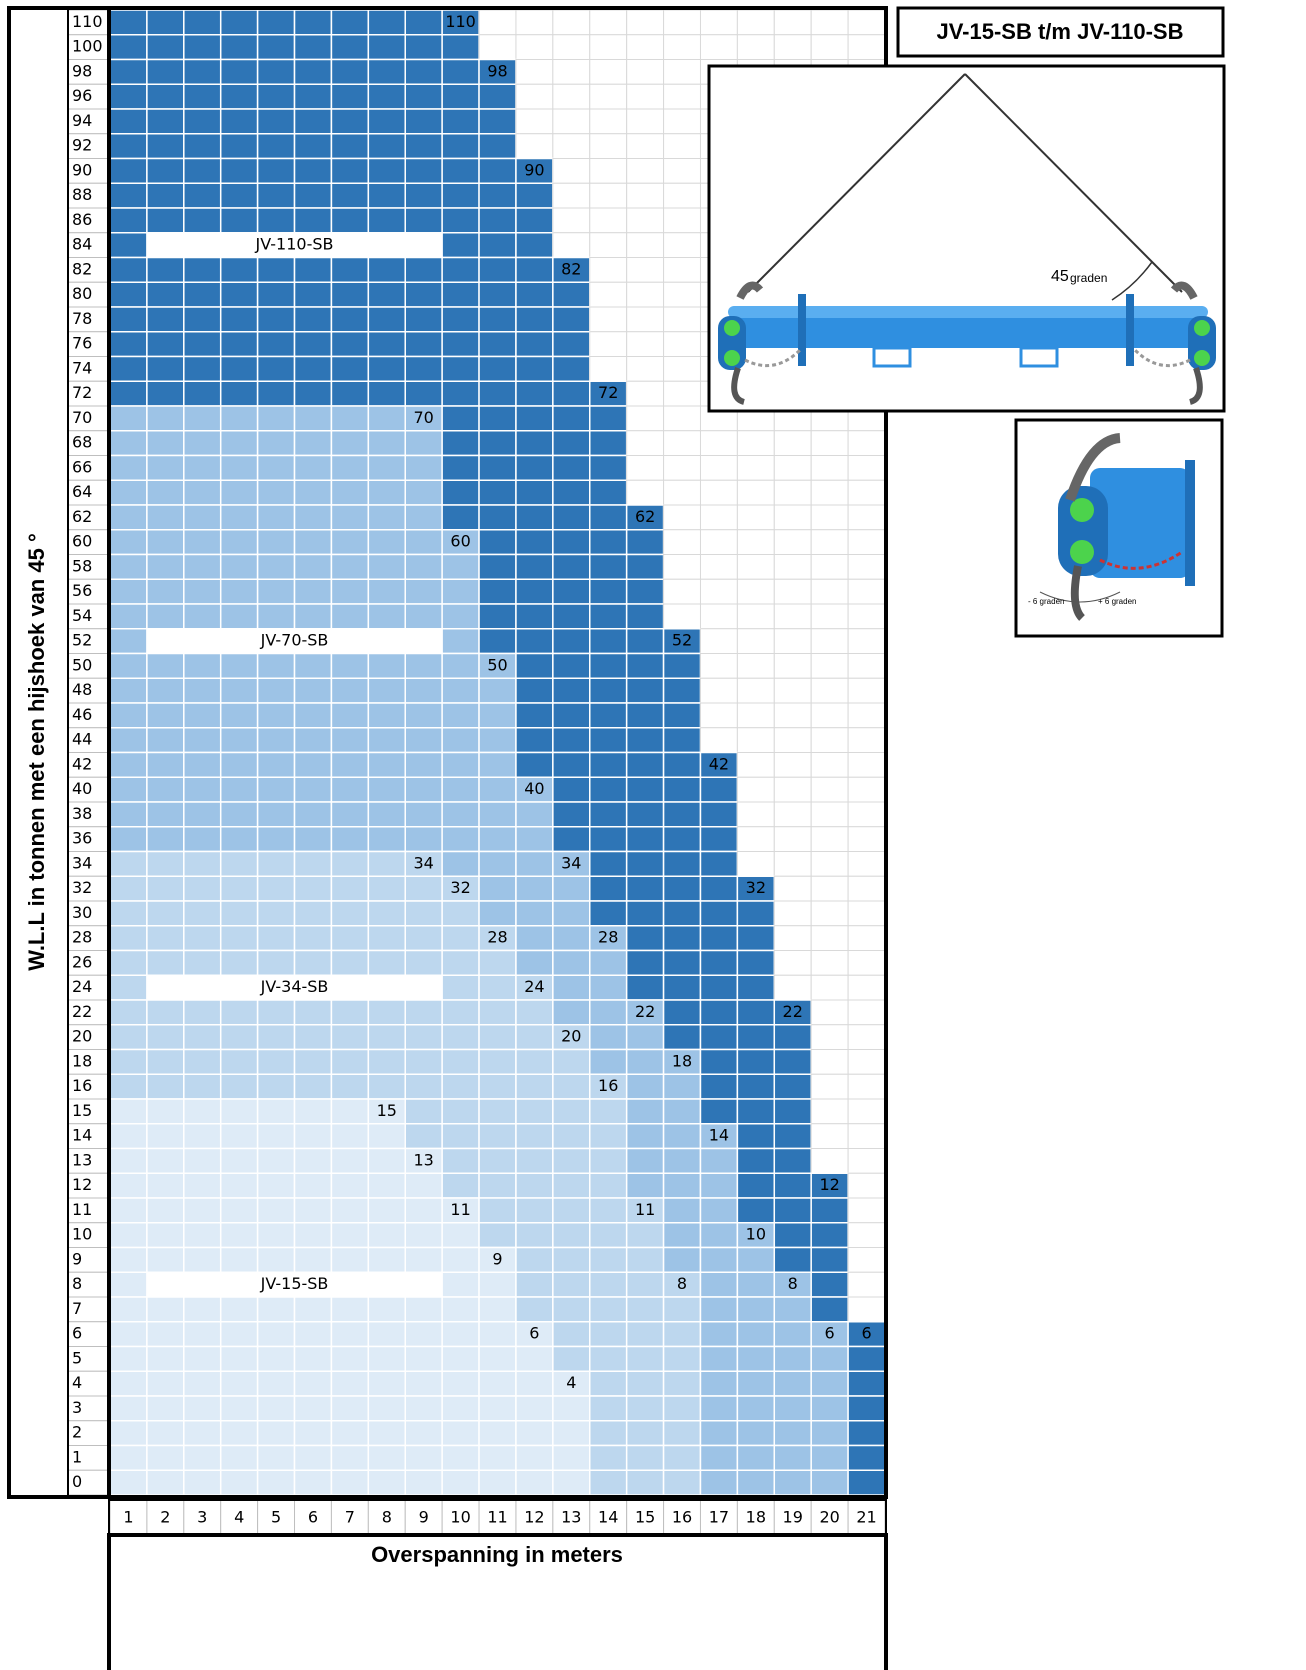  What do you see at coordinates (719, 1135) in the screenshot?
I see `capacity-label: 14` at bounding box center [719, 1135].